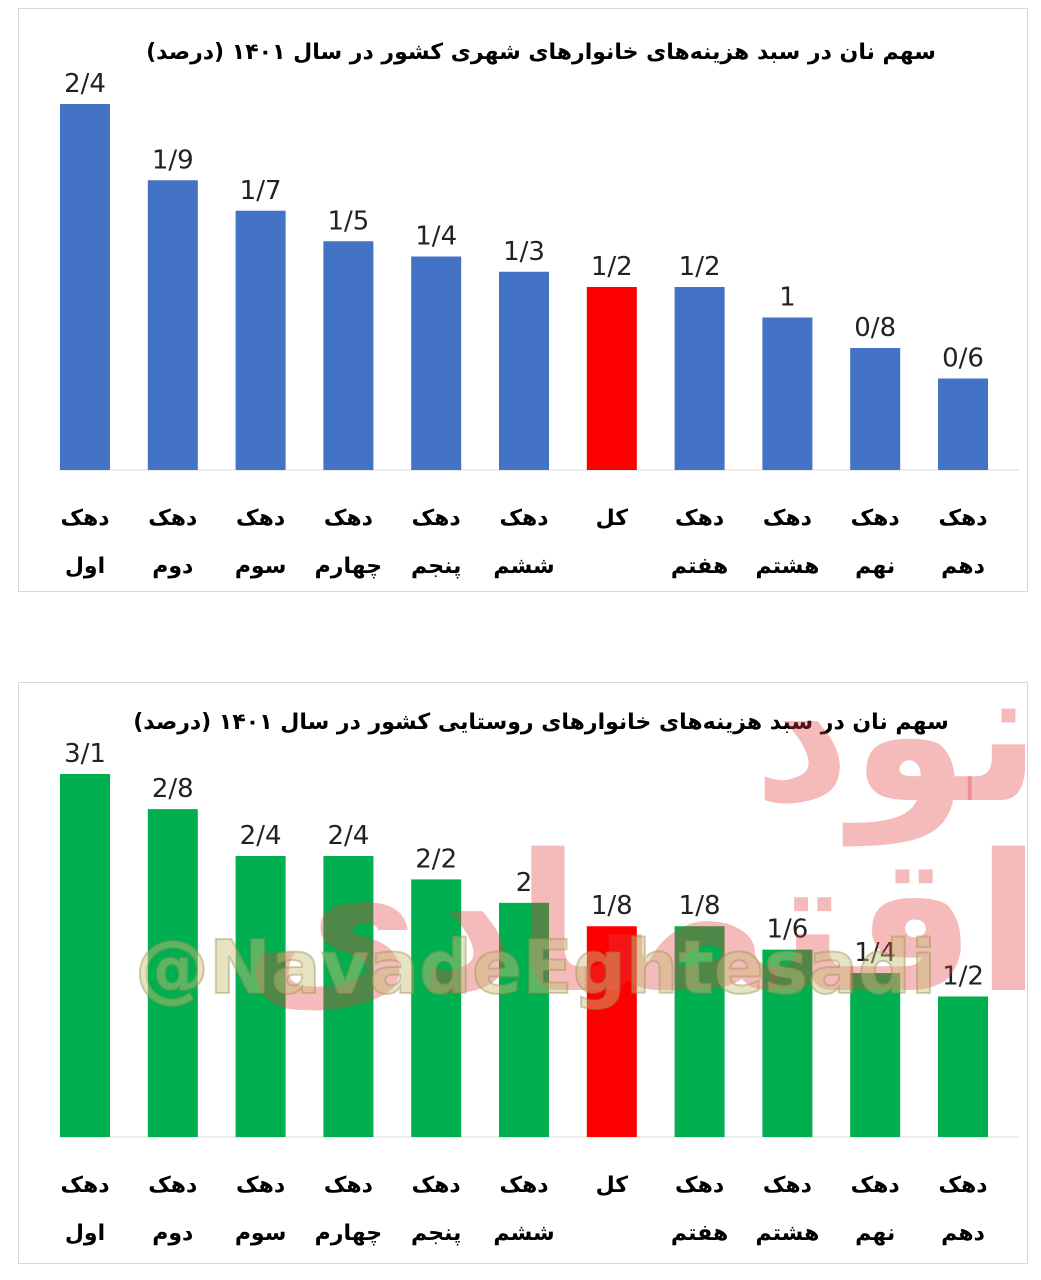 This screenshot has height=1280, width=1041. I want to click on data-label-8: 1/8, so click(700, 906).